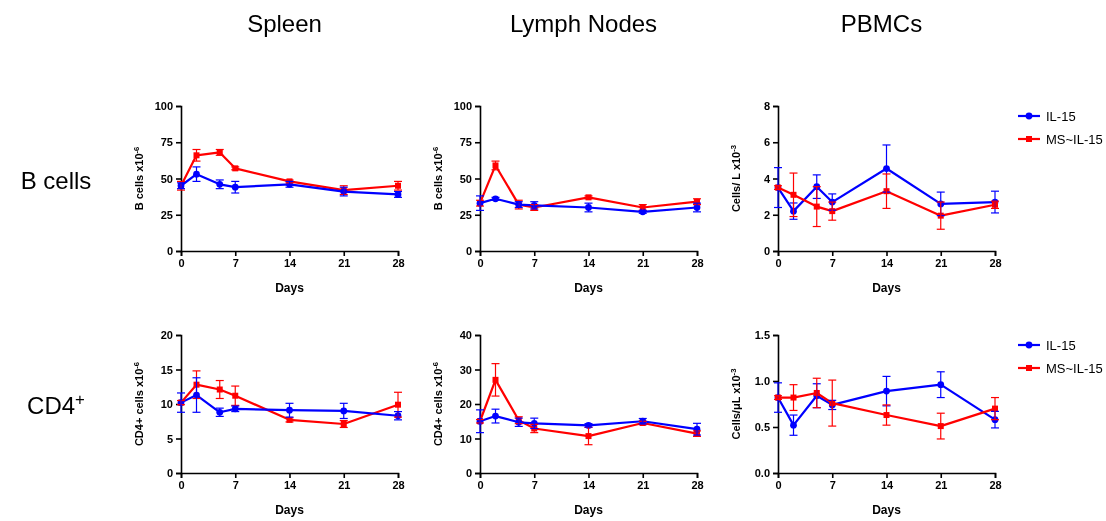 The height and width of the screenshot is (521, 1106). Describe the element at coordinates (881, 23) in the screenshot. I see `chart-title: PBMCs` at that location.